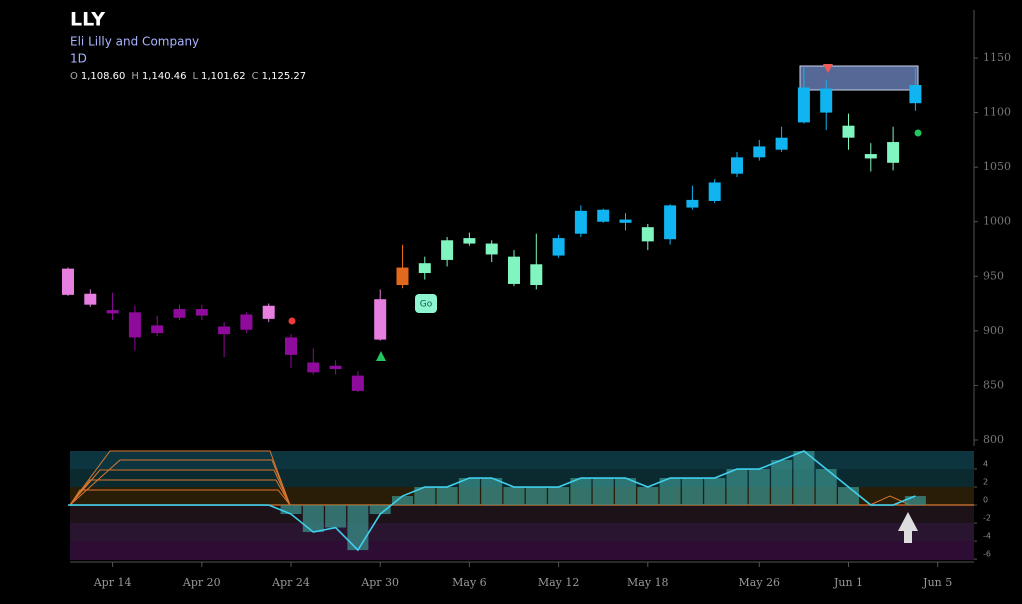 The height and width of the screenshot is (604, 1022). Describe the element at coordinates (760, 582) in the screenshot. I see `x-tick-label: May 26` at that location.